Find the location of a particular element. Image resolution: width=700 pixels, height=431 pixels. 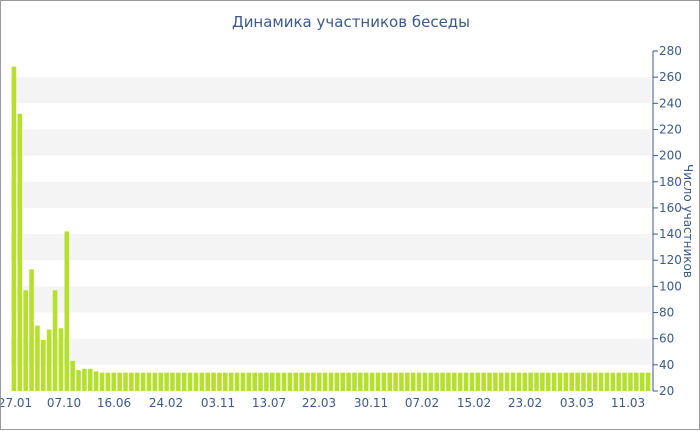

x-tick-label: 07.02 is located at coordinates (422, 403).